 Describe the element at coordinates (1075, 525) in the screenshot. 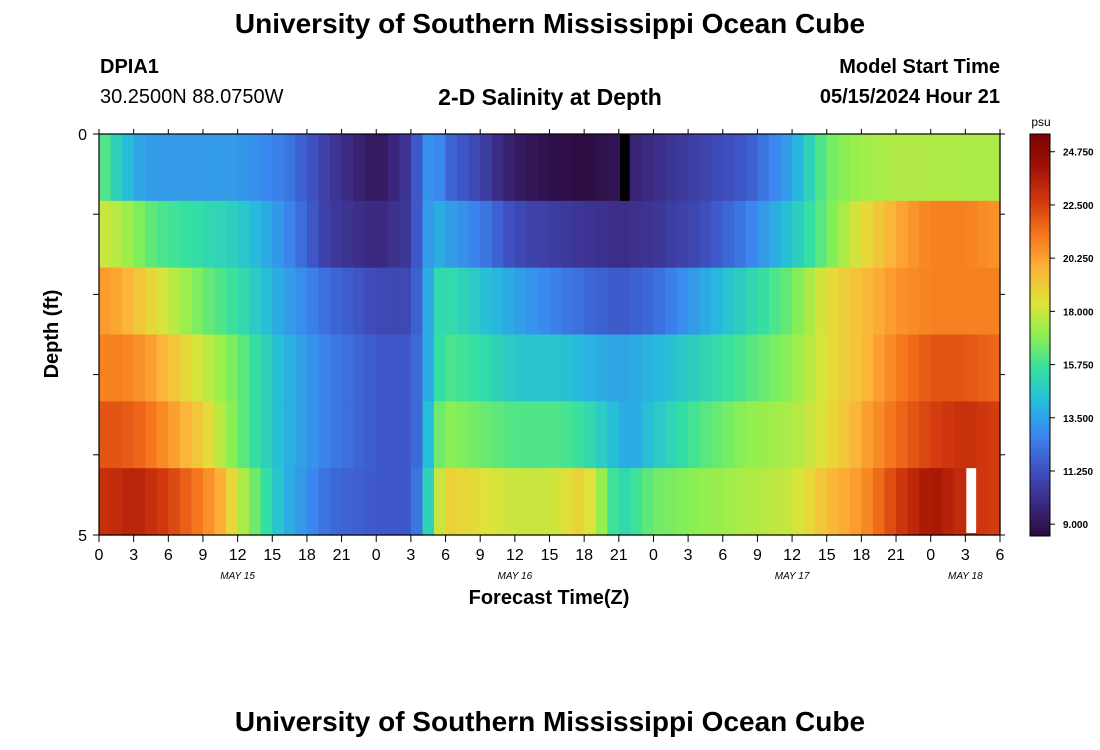

I see `colorbar-tick-label: 9.000` at that location.